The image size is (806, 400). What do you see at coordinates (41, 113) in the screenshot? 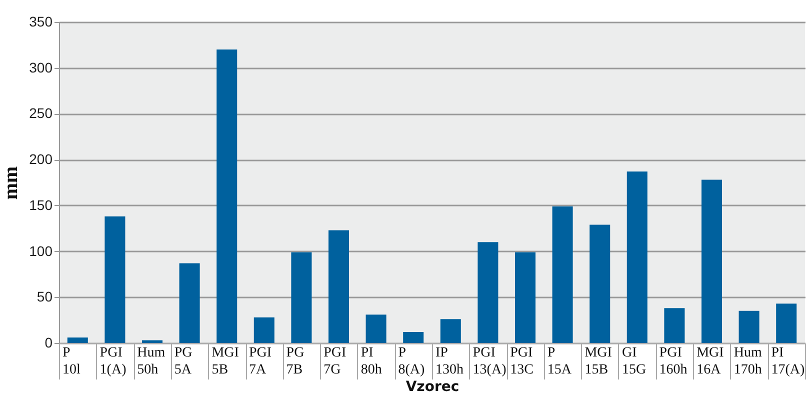
I see `y-tick-label: 250` at bounding box center [41, 113].